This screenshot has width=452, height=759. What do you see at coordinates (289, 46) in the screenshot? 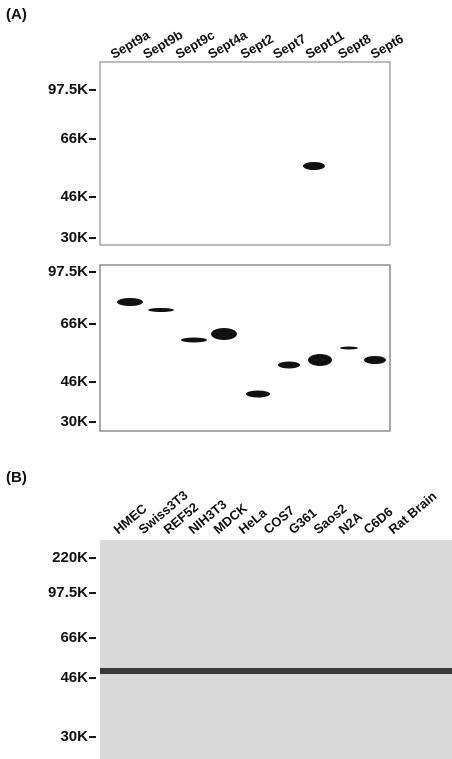
I see `lane-label: Sept7` at bounding box center [289, 46].